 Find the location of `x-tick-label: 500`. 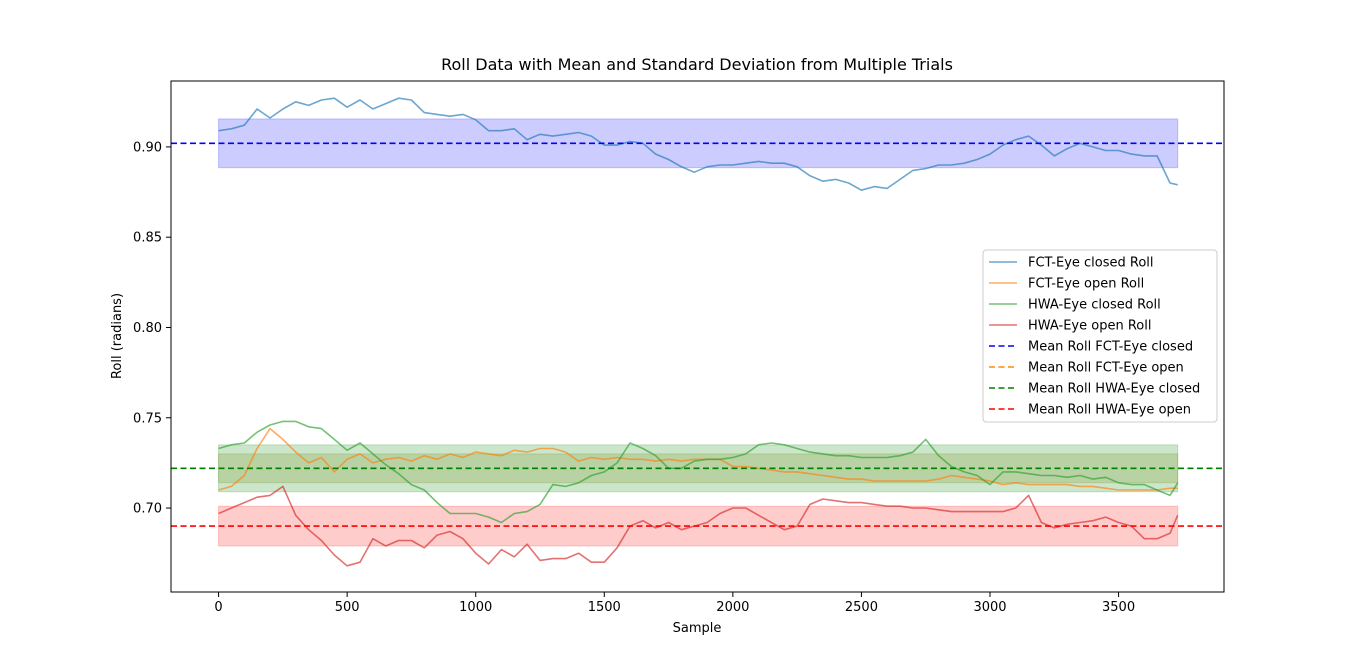

x-tick-label: 500 is located at coordinates (347, 607).